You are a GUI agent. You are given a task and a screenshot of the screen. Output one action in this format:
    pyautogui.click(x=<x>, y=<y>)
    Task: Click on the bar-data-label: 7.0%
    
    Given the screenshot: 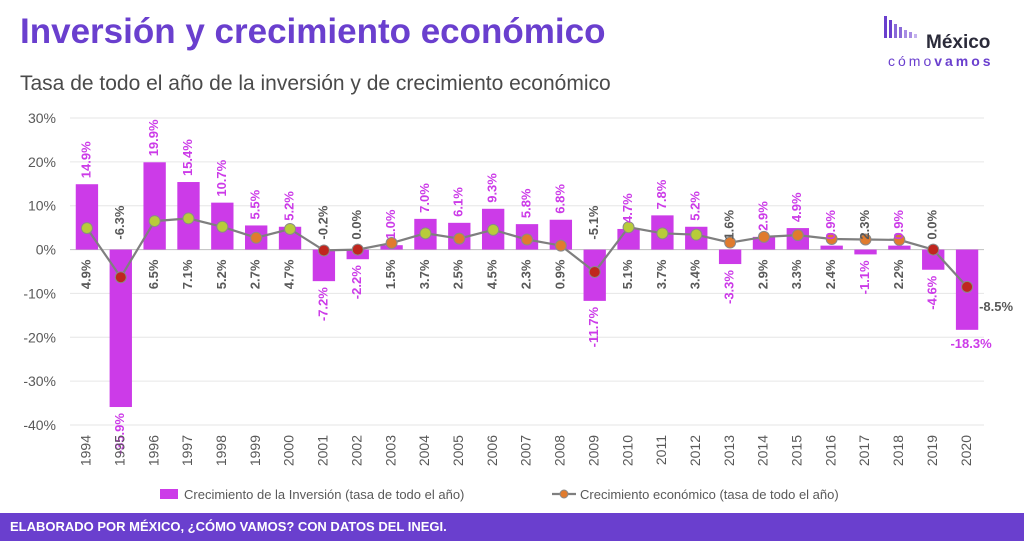 What is the action you would take?
    pyautogui.click(x=424, y=198)
    